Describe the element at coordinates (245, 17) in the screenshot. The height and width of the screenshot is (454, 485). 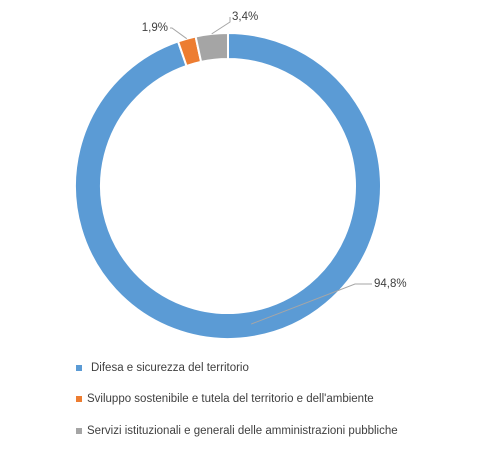
I see `data-label: 3,4%` at that location.